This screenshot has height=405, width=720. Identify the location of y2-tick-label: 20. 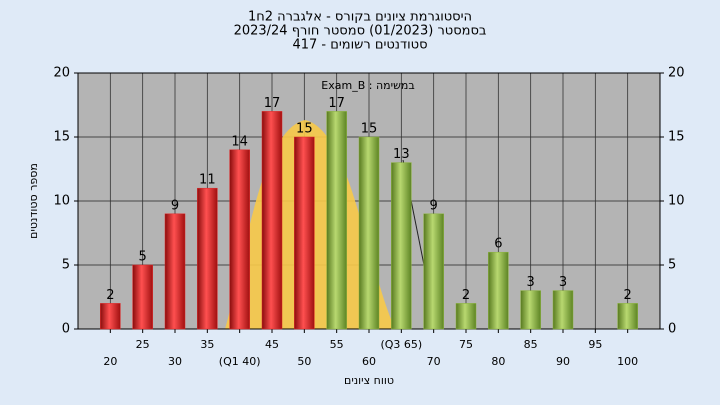
(676, 73).